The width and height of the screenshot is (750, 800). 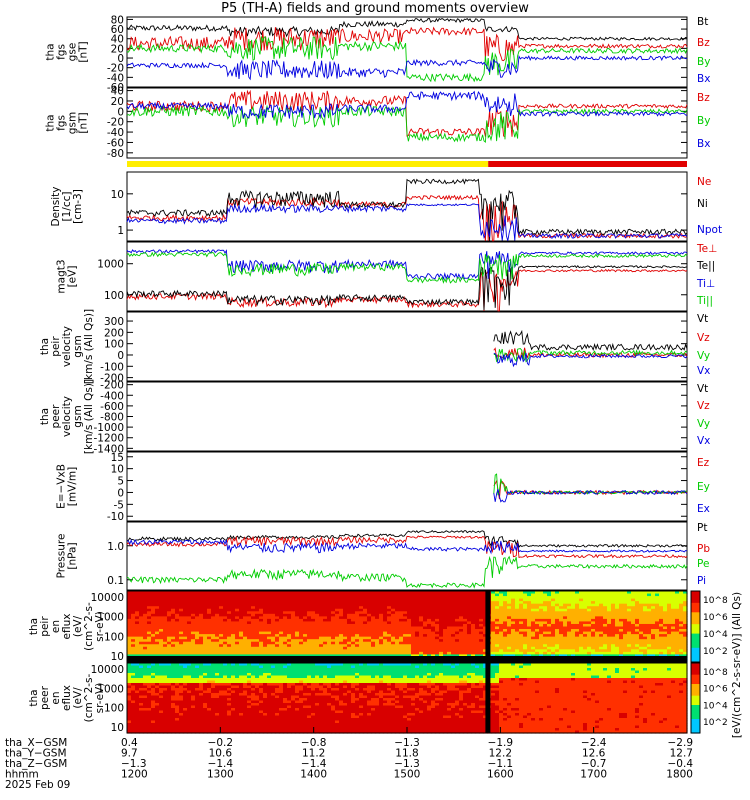 I want to click on legend-entry: Ti||, so click(x=704, y=301).